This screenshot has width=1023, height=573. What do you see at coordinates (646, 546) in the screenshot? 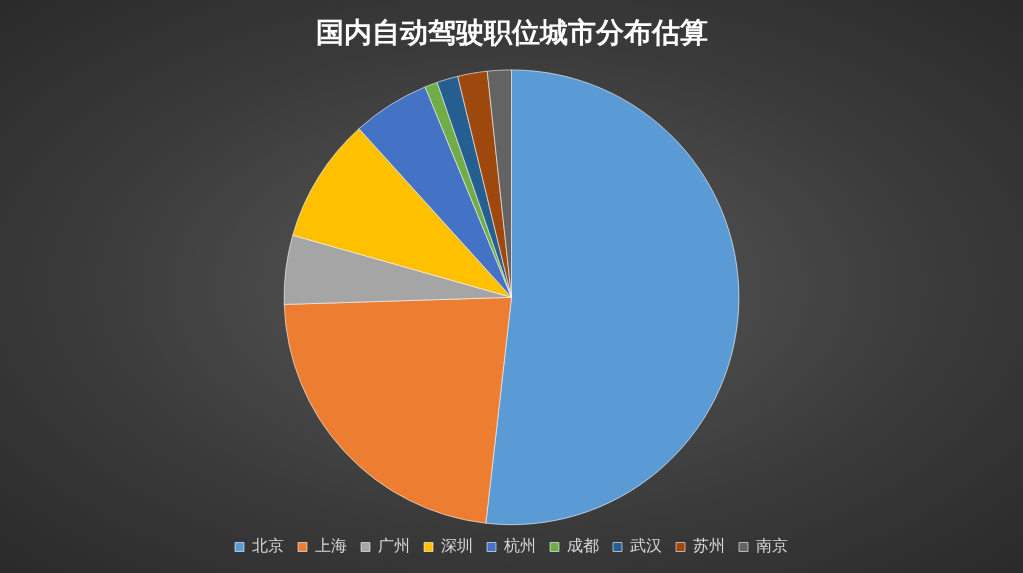
I see `legend-label: 武汉` at bounding box center [646, 546].